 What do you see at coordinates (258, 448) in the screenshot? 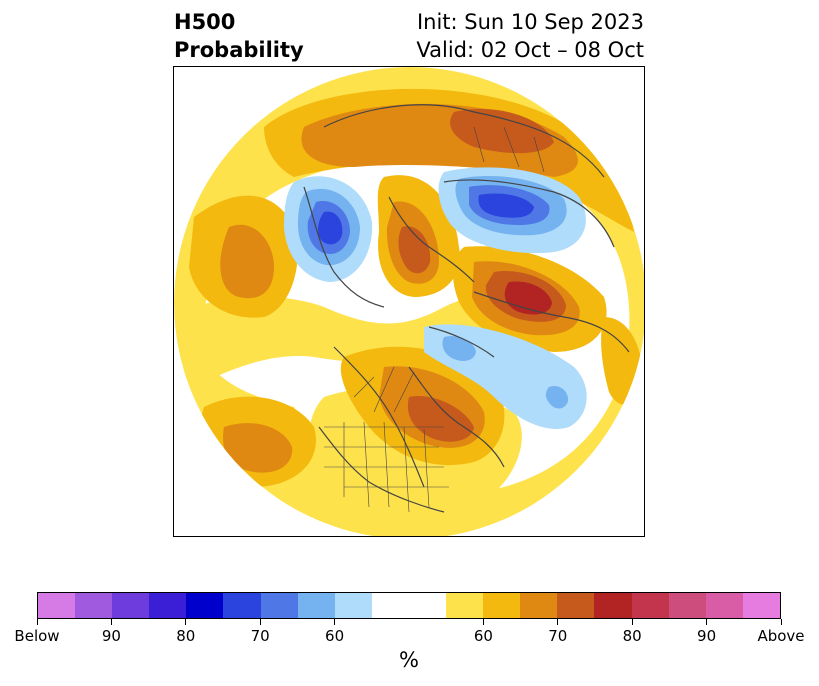
I see `orange-pacific-core` at bounding box center [258, 448].